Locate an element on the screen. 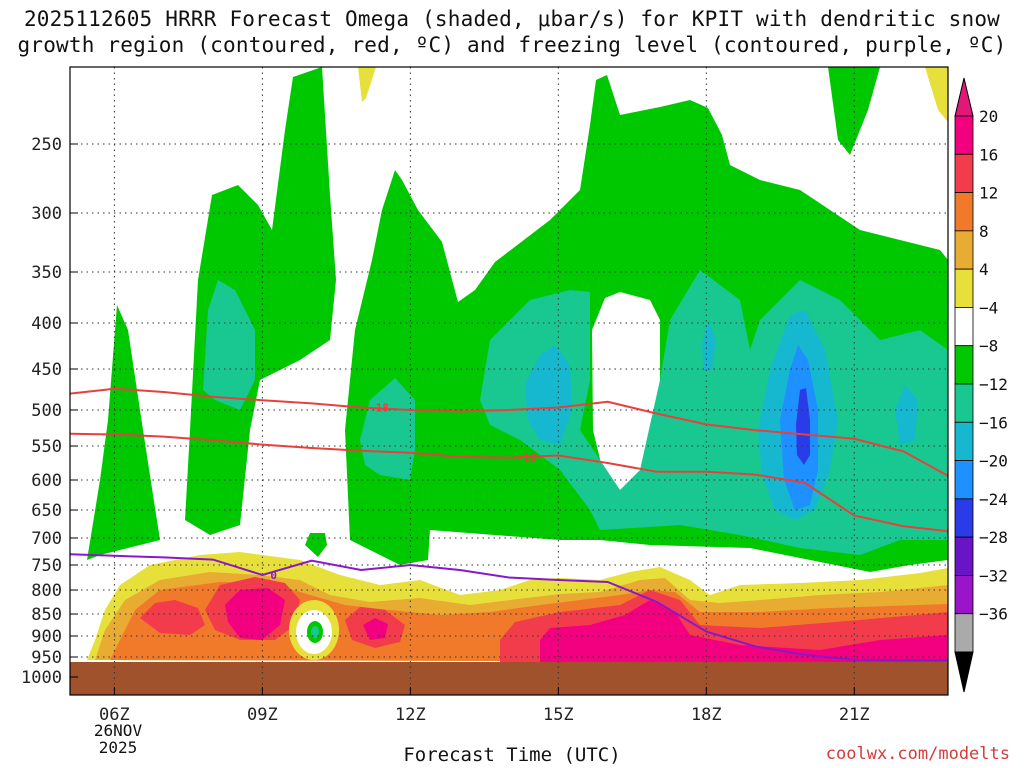  x-tick-label-15Z: 15Z is located at coordinates (558, 715).